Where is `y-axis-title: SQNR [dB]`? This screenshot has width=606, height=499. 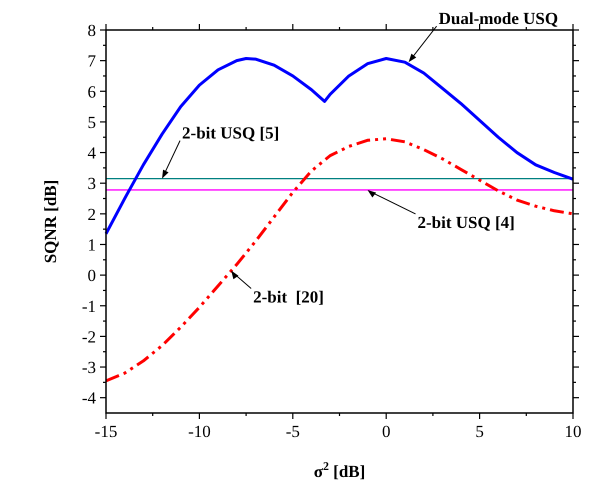
y-axis-title: SQNR [dB] is located at coordinates (50, 222).